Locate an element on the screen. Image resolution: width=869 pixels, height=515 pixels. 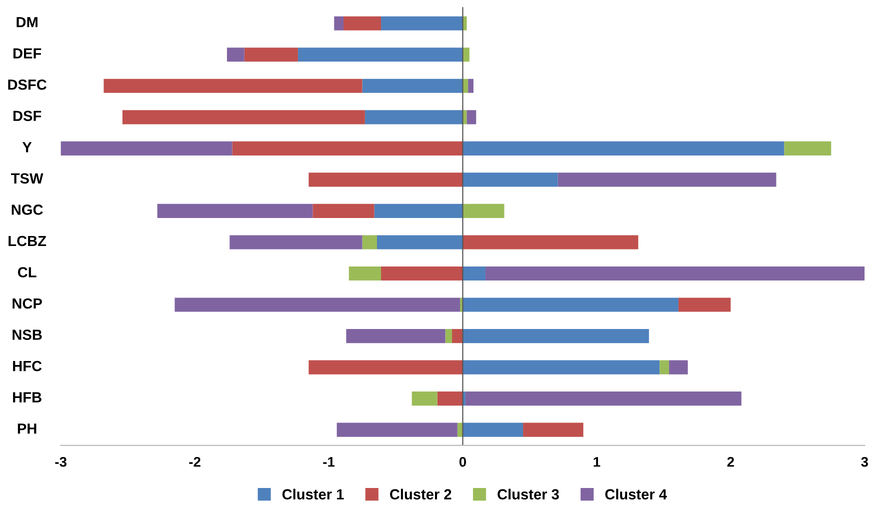
x-tick-label: -1 is located at coordinates (329, 462).